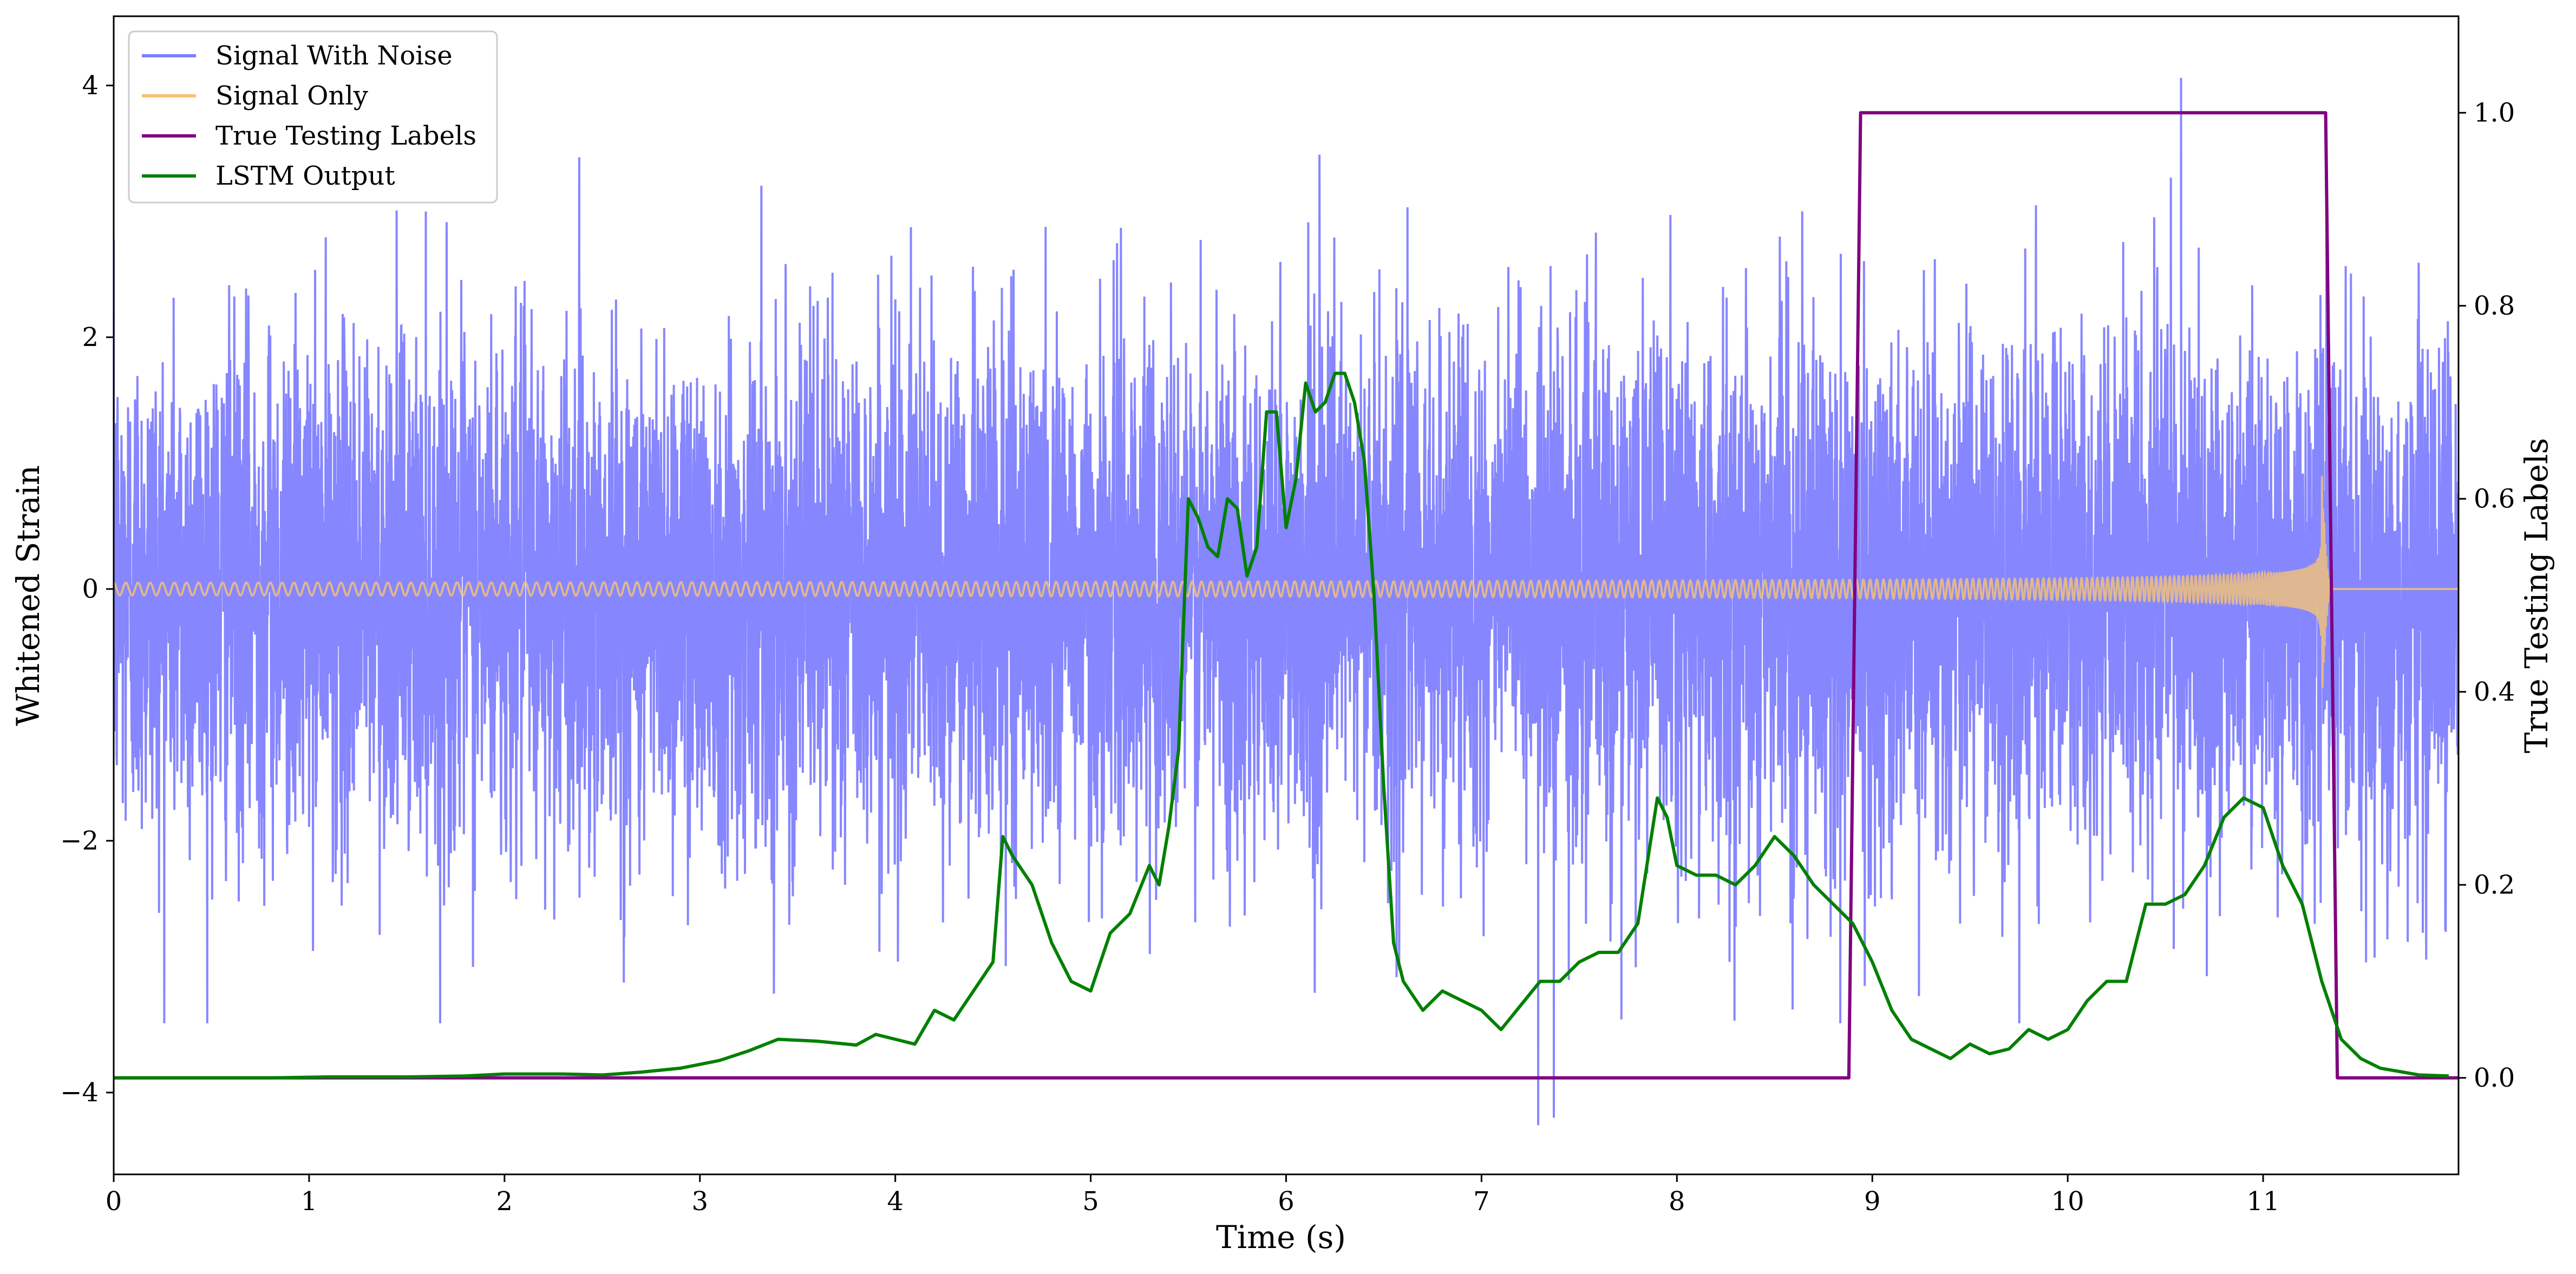 This screenshot has width=2576, height=1274. Describe the element at coordinates (1090, 1201) in the screenshot. I see `x-tick-label: 5` at that location.